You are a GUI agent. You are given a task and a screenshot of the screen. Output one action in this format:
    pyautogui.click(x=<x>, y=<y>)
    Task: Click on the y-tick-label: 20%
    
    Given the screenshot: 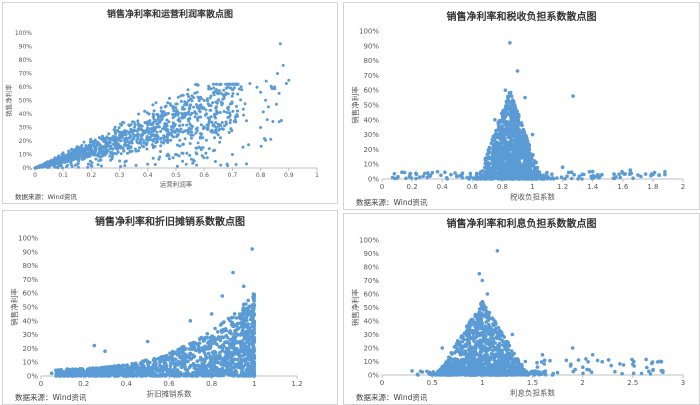 What is the action you would take?
    pyautogui.click(x=26, y=141)
    